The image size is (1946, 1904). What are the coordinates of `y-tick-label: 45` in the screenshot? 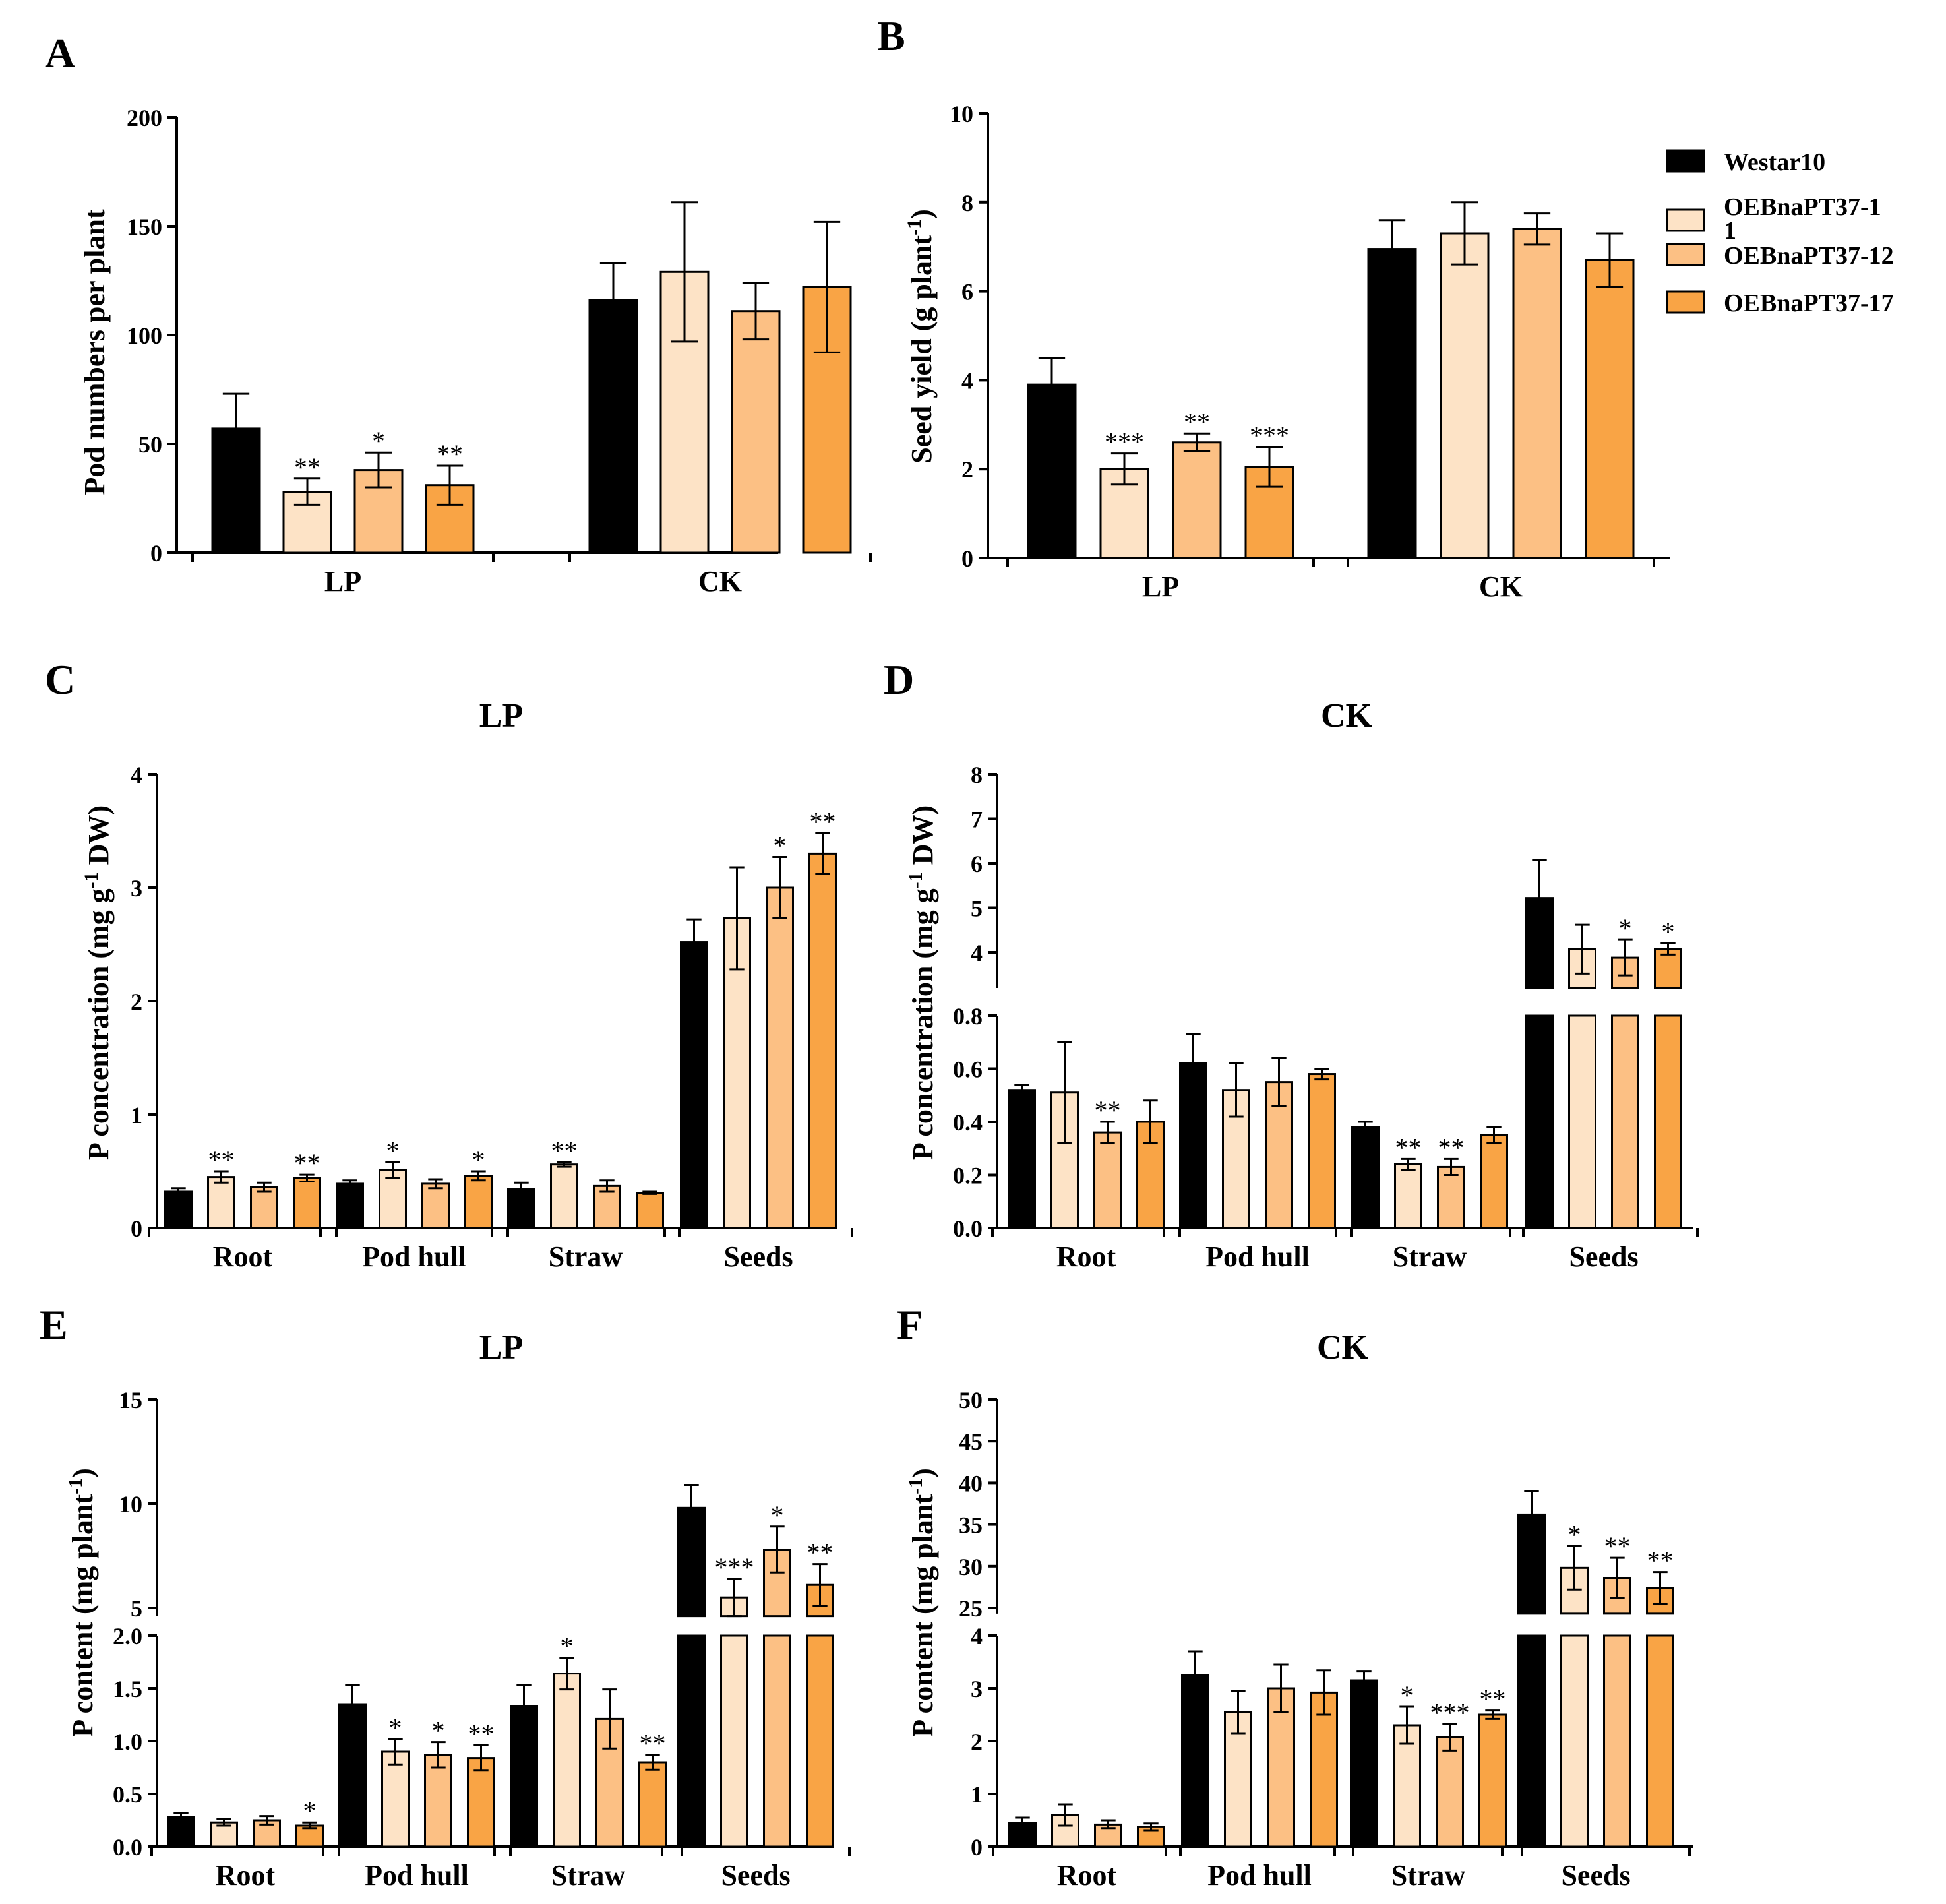 It's located at (971, 1441).